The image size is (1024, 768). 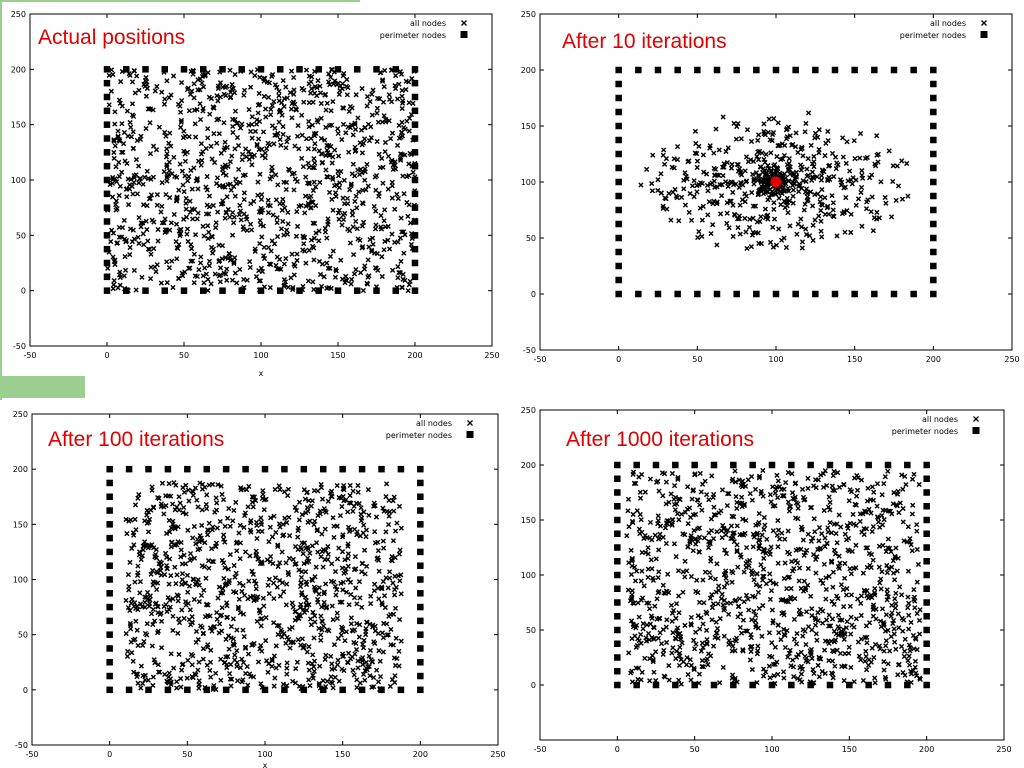 I want to click on chart-title: After 10 iterations, so click(x=644, y=41).